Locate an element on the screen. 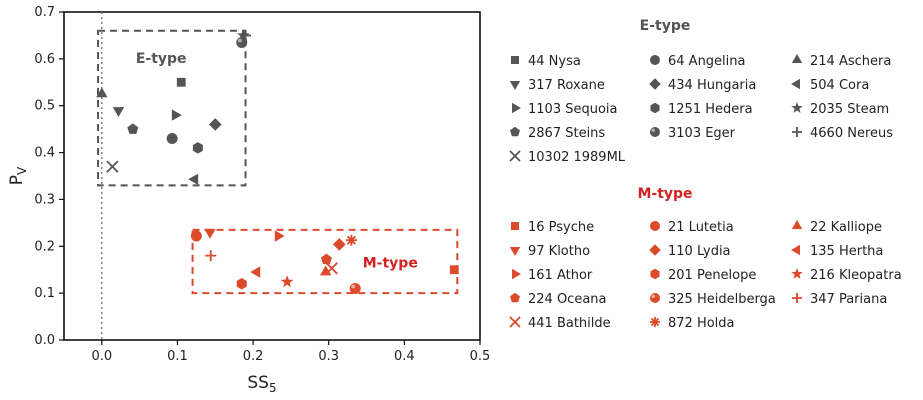 This screenshot has width=923, height=400. data-point-hexagon is located at coordinates (241, 283).